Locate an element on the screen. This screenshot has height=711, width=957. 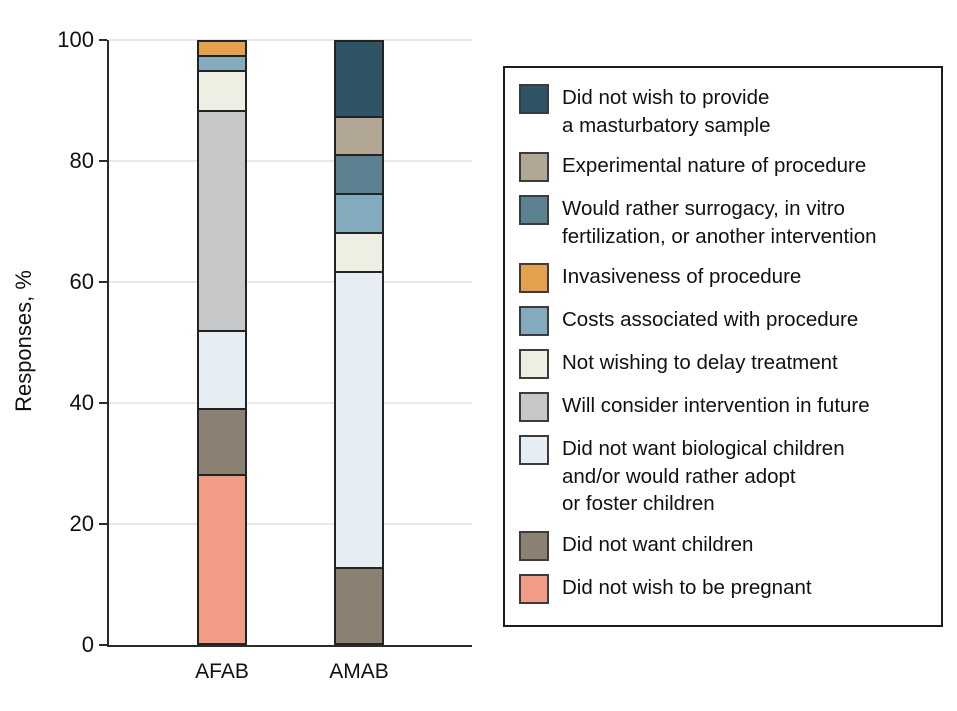
legend-item: Invasiveness of procedure is located at coordinates (725, 278).